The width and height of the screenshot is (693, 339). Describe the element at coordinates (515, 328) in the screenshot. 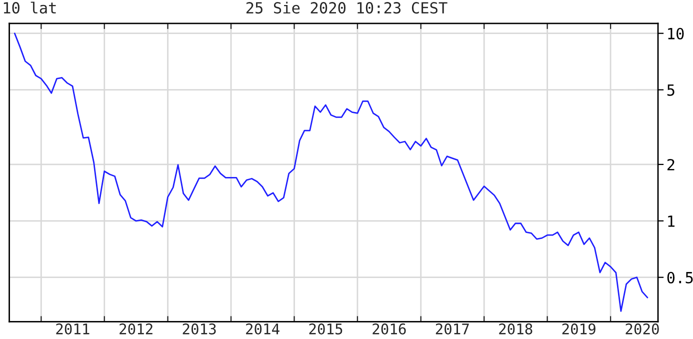

I see `x-tick-label: 2018` at that location.